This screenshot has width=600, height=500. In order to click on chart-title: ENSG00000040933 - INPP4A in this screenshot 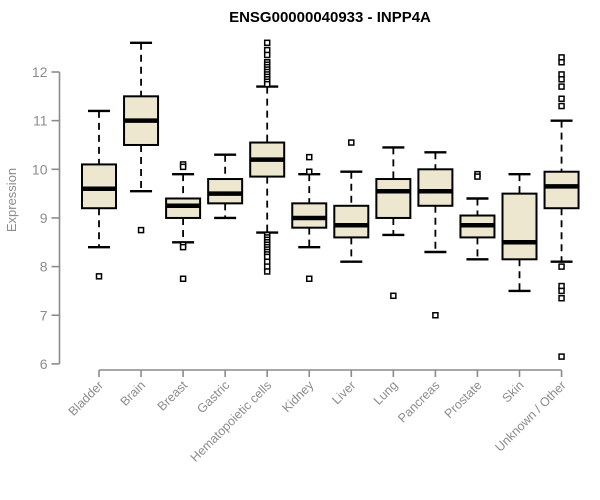, I will do `click(330, 17)`.